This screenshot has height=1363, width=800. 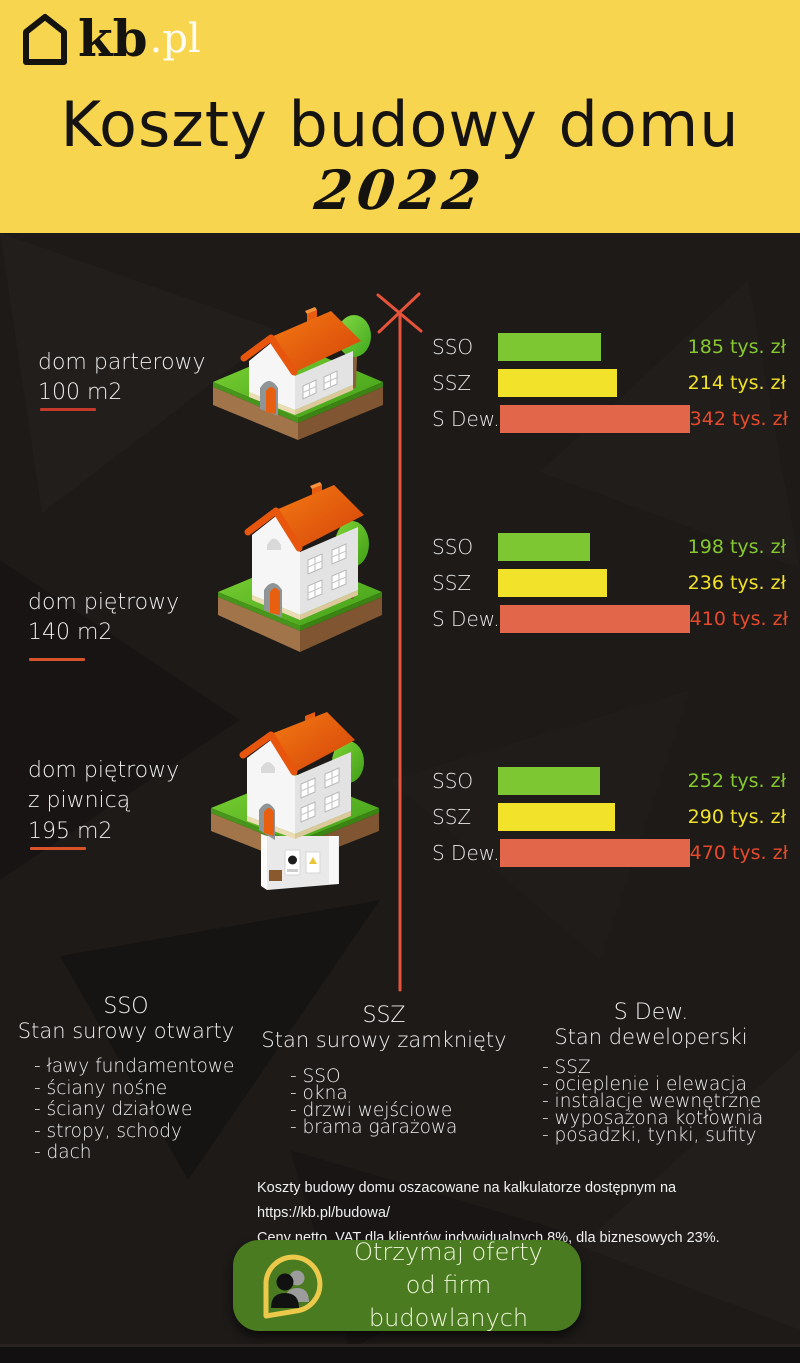 I want to click on legend-item: - ściany nośne, so click(x=101, y=1088).